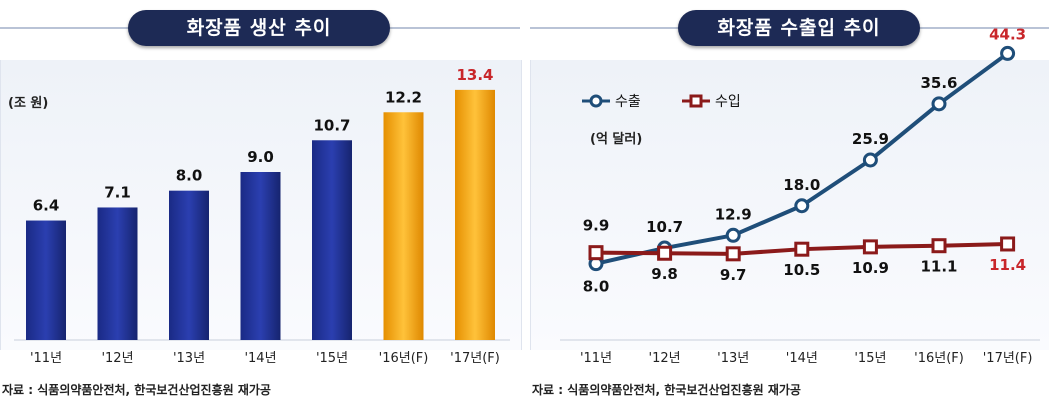  Describe the element at coordinates (728, 102) in the screenshot. I see `legend-label: 수입` at that location.